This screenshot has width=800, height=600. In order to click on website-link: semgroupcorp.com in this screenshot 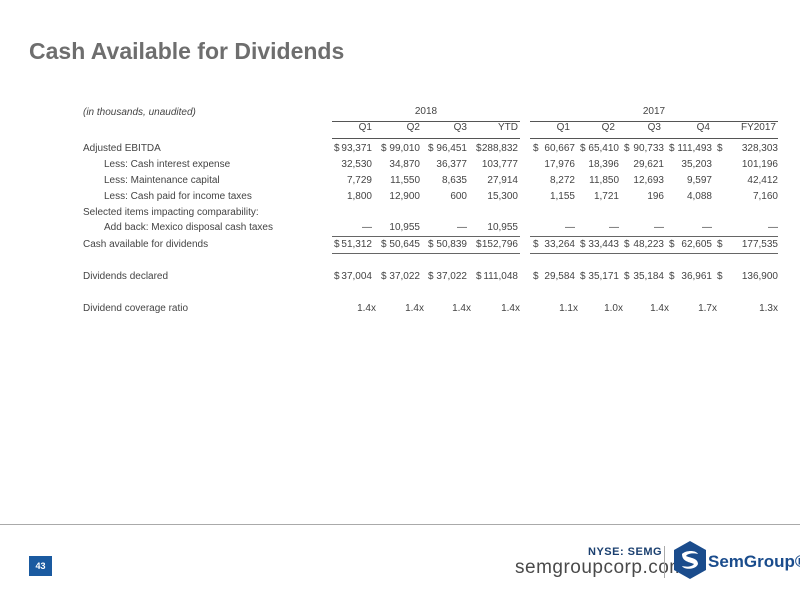, I will do `click(600, 567)`.